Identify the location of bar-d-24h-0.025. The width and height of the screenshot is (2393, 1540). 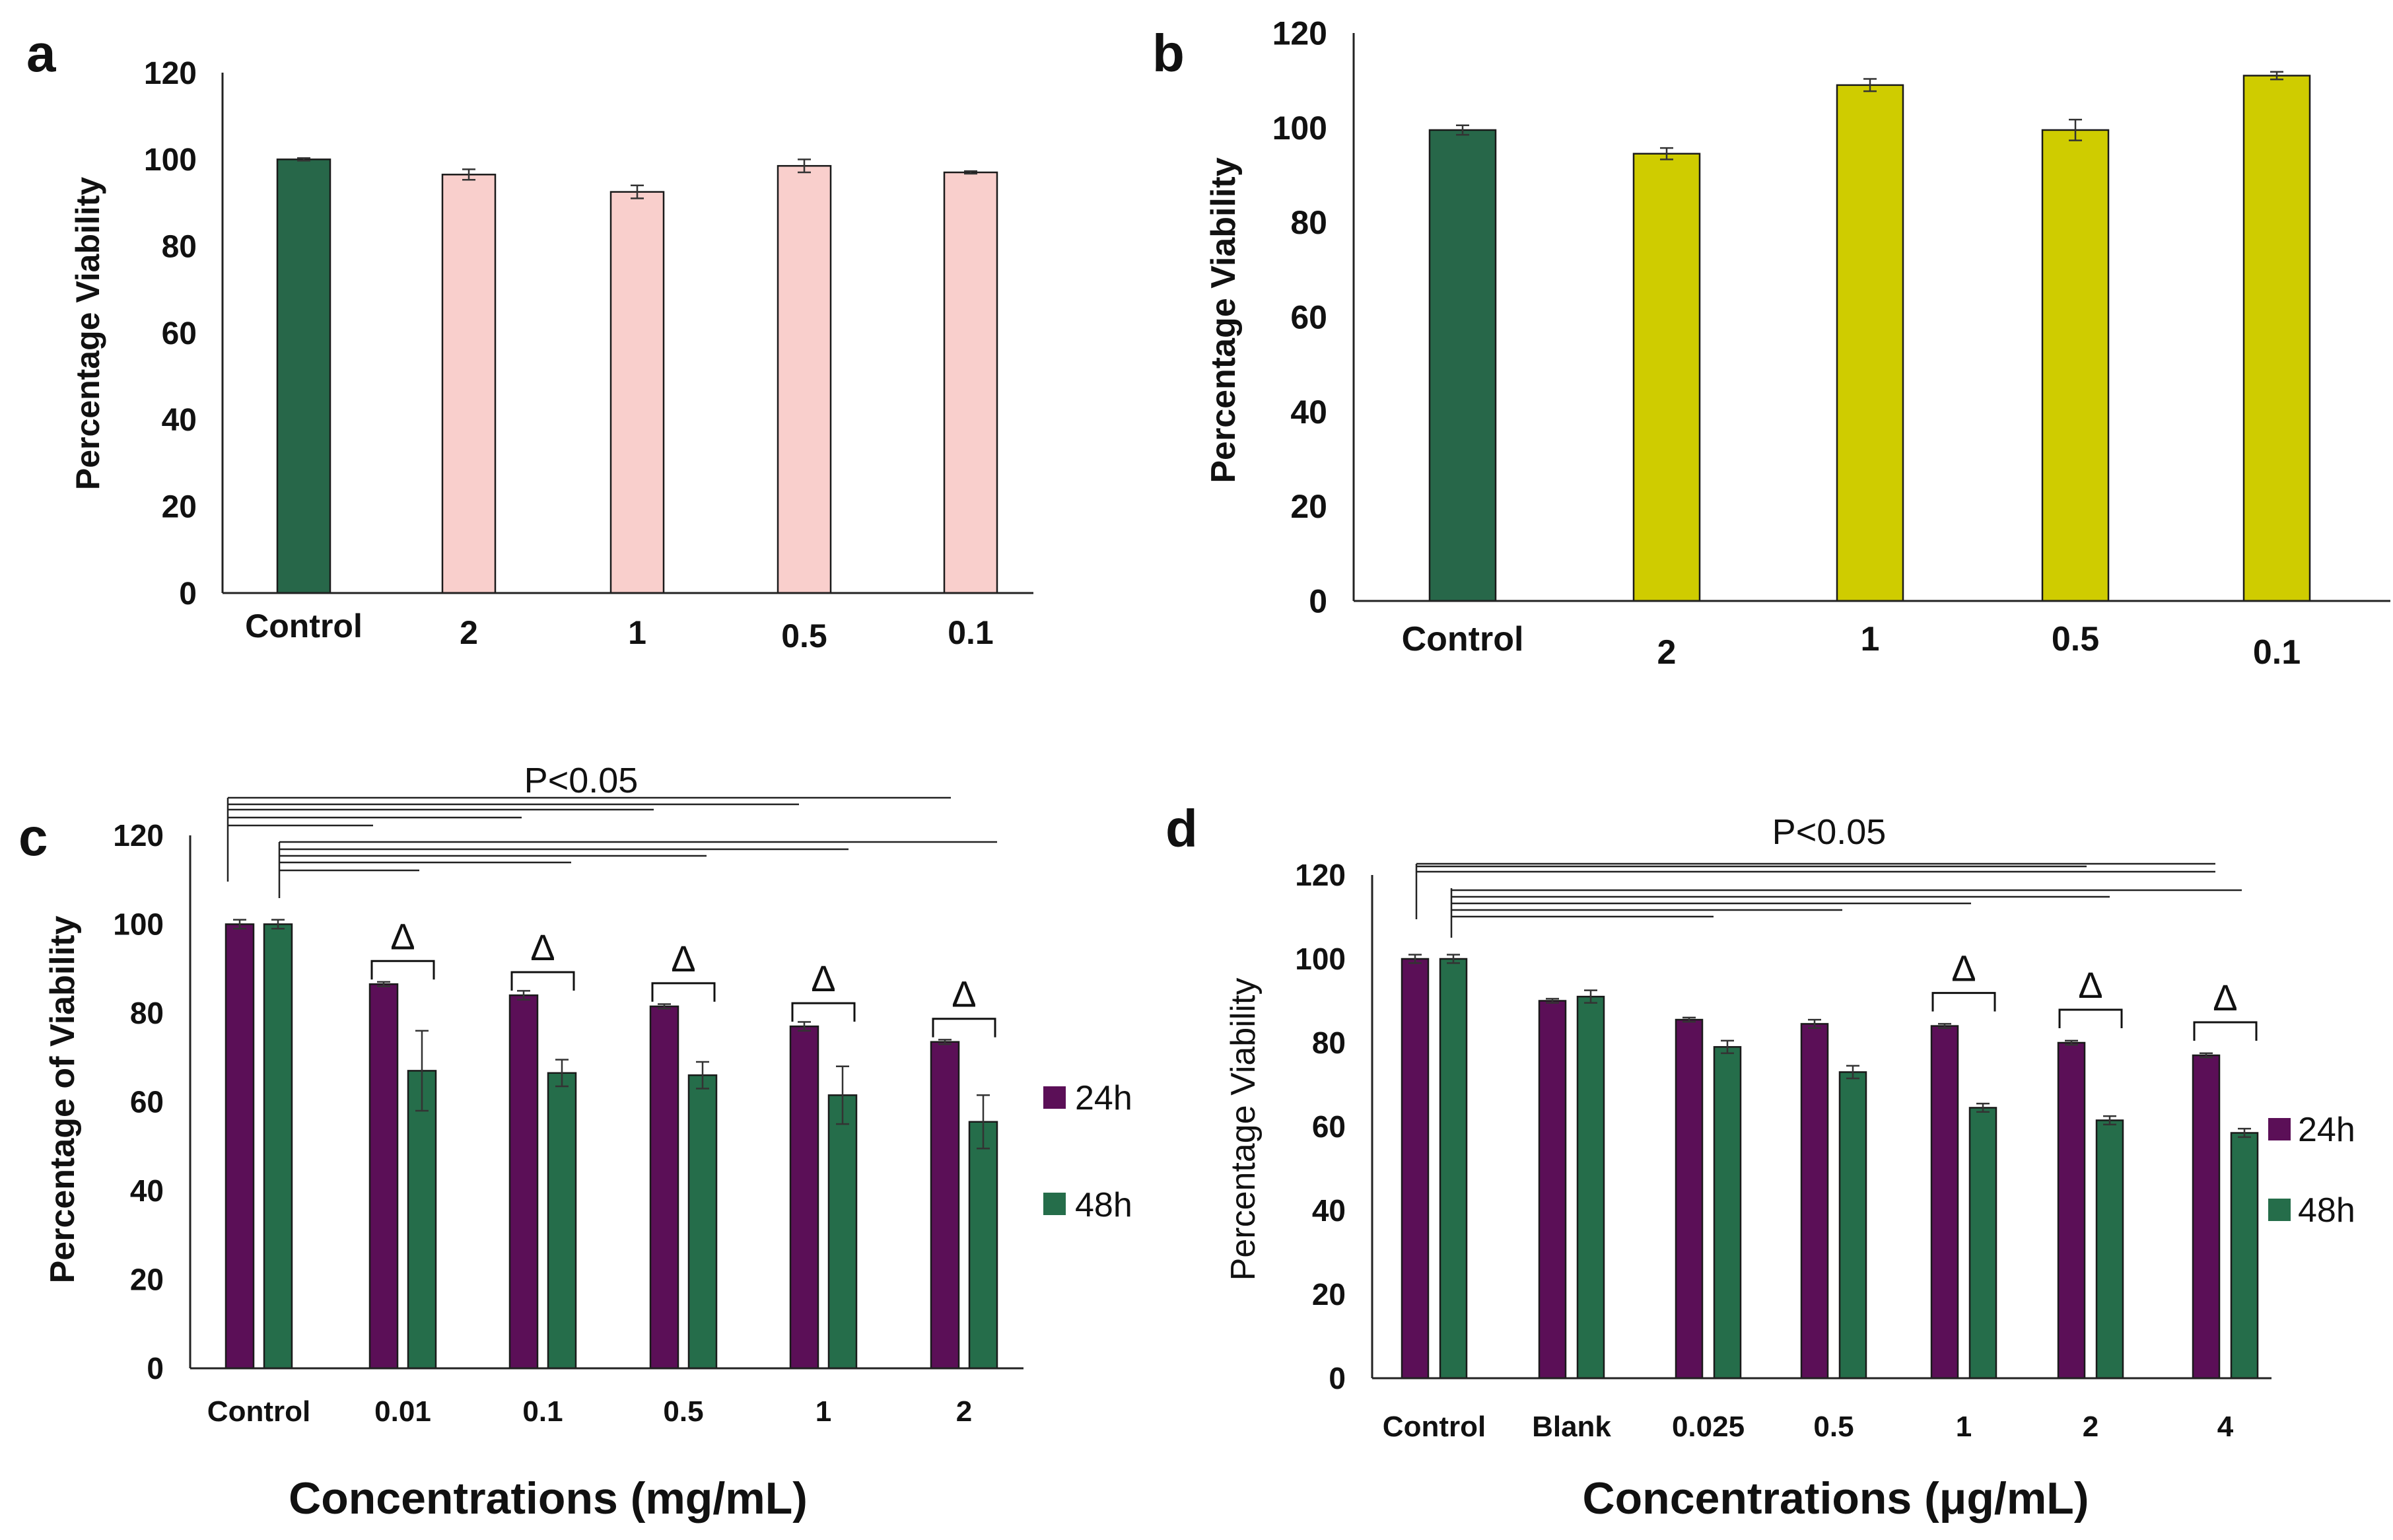
(1689, 1199).